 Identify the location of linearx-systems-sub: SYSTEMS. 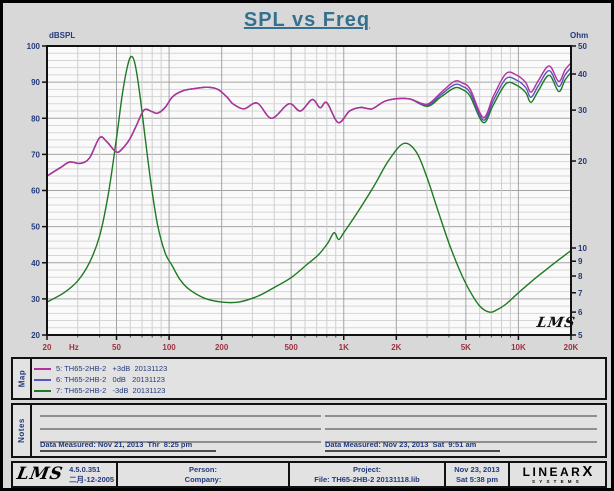
(557, 482).